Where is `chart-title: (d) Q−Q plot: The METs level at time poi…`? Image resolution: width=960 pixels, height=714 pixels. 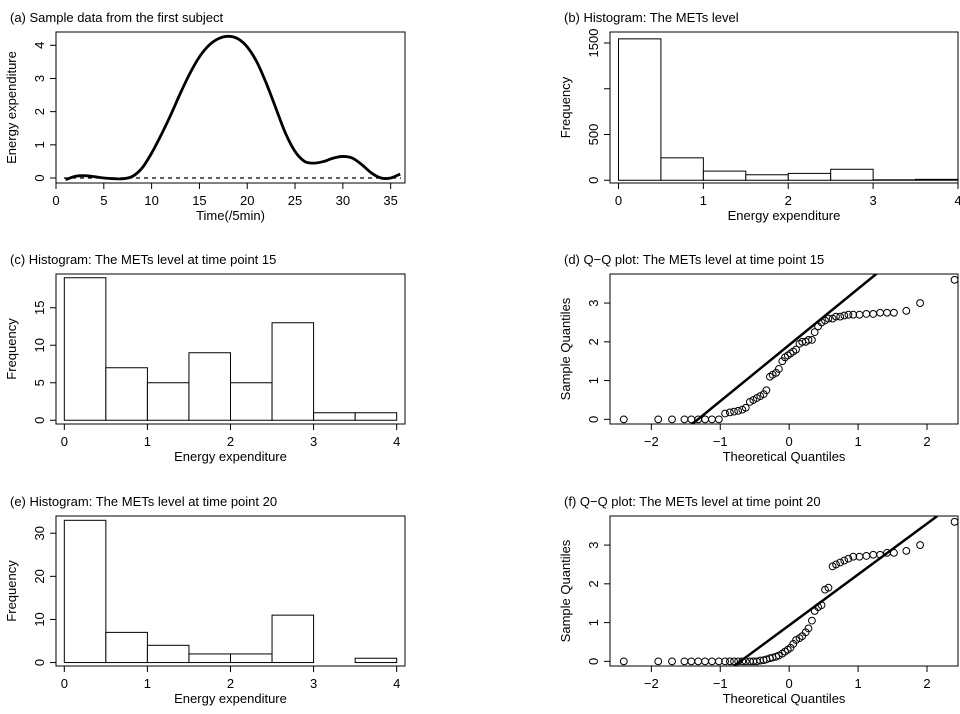 chart-title: (d) Q−Q plot: The METs level at time poi… is located at coordinates (694, 259).